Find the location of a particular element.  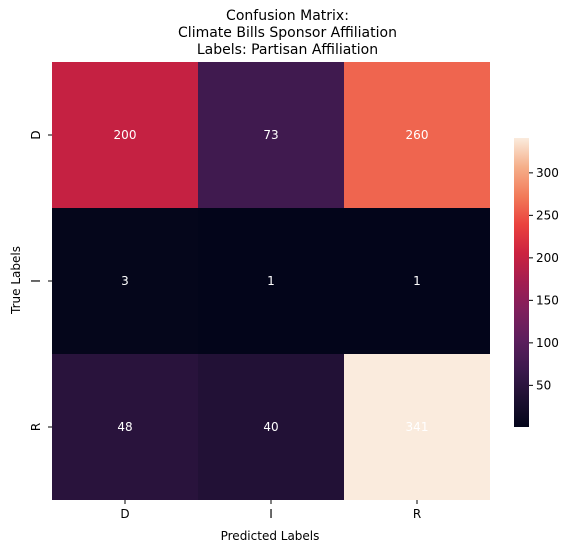

cell-value-R-R: 341 is located at coordinates (417, 427).